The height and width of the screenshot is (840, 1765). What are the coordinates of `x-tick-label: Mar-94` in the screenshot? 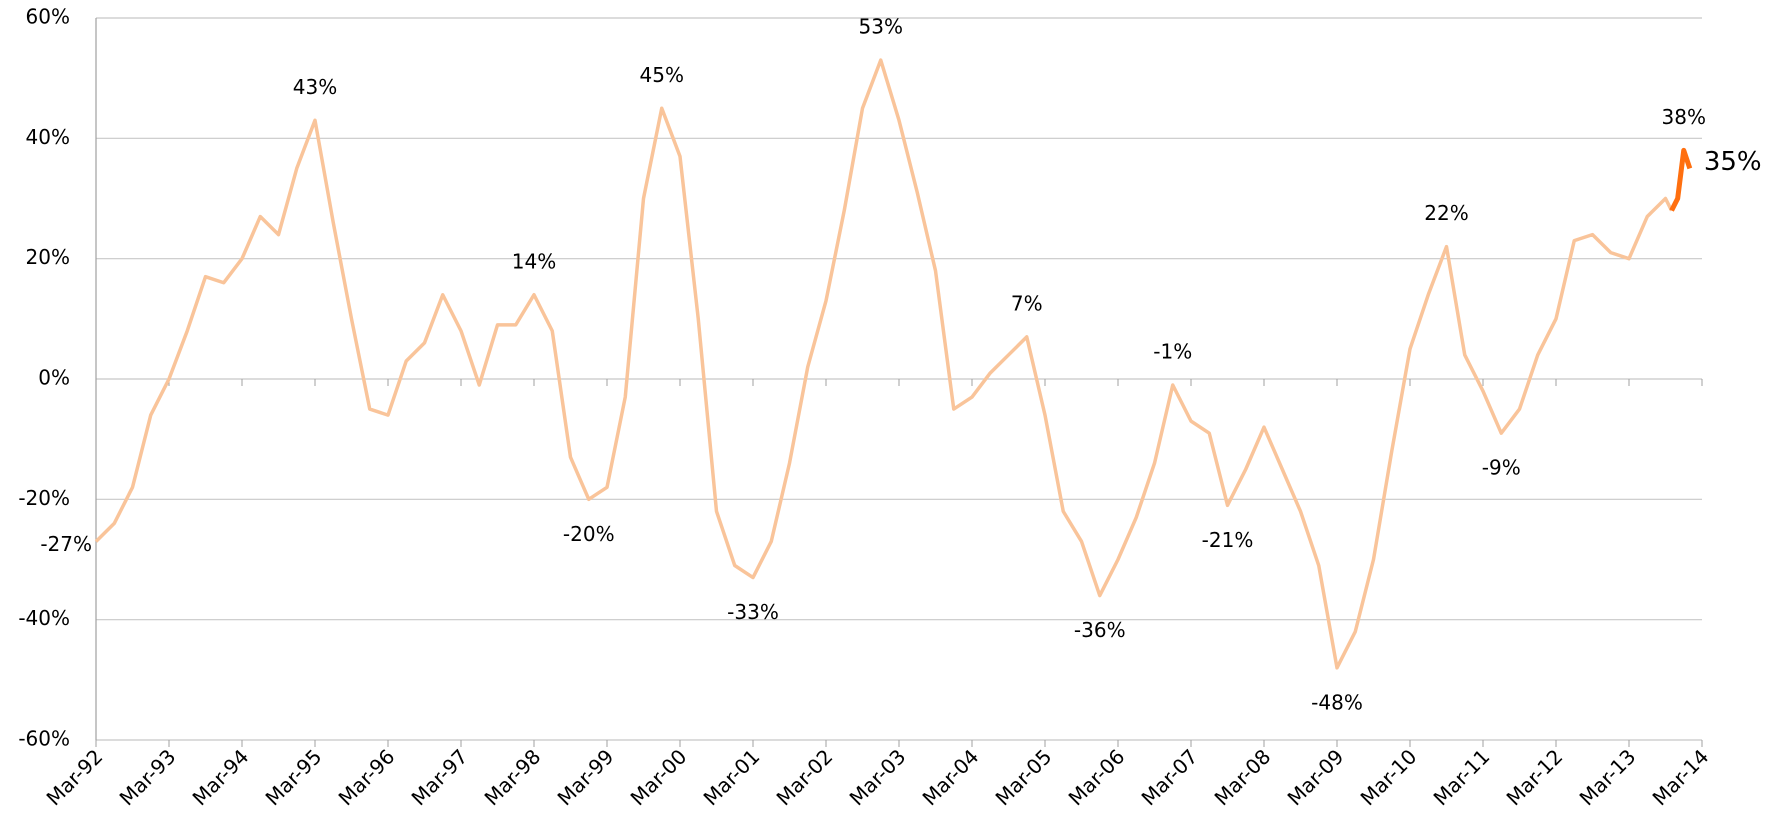 It's located at (221, 777).